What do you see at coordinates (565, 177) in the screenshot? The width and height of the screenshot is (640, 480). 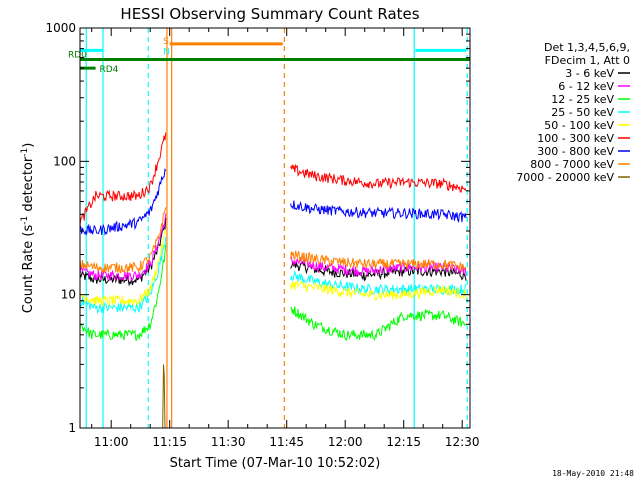 I see `legend-label-7000-20000-kev: 7000 - 20000 keV` at bounding box center [565, 177].